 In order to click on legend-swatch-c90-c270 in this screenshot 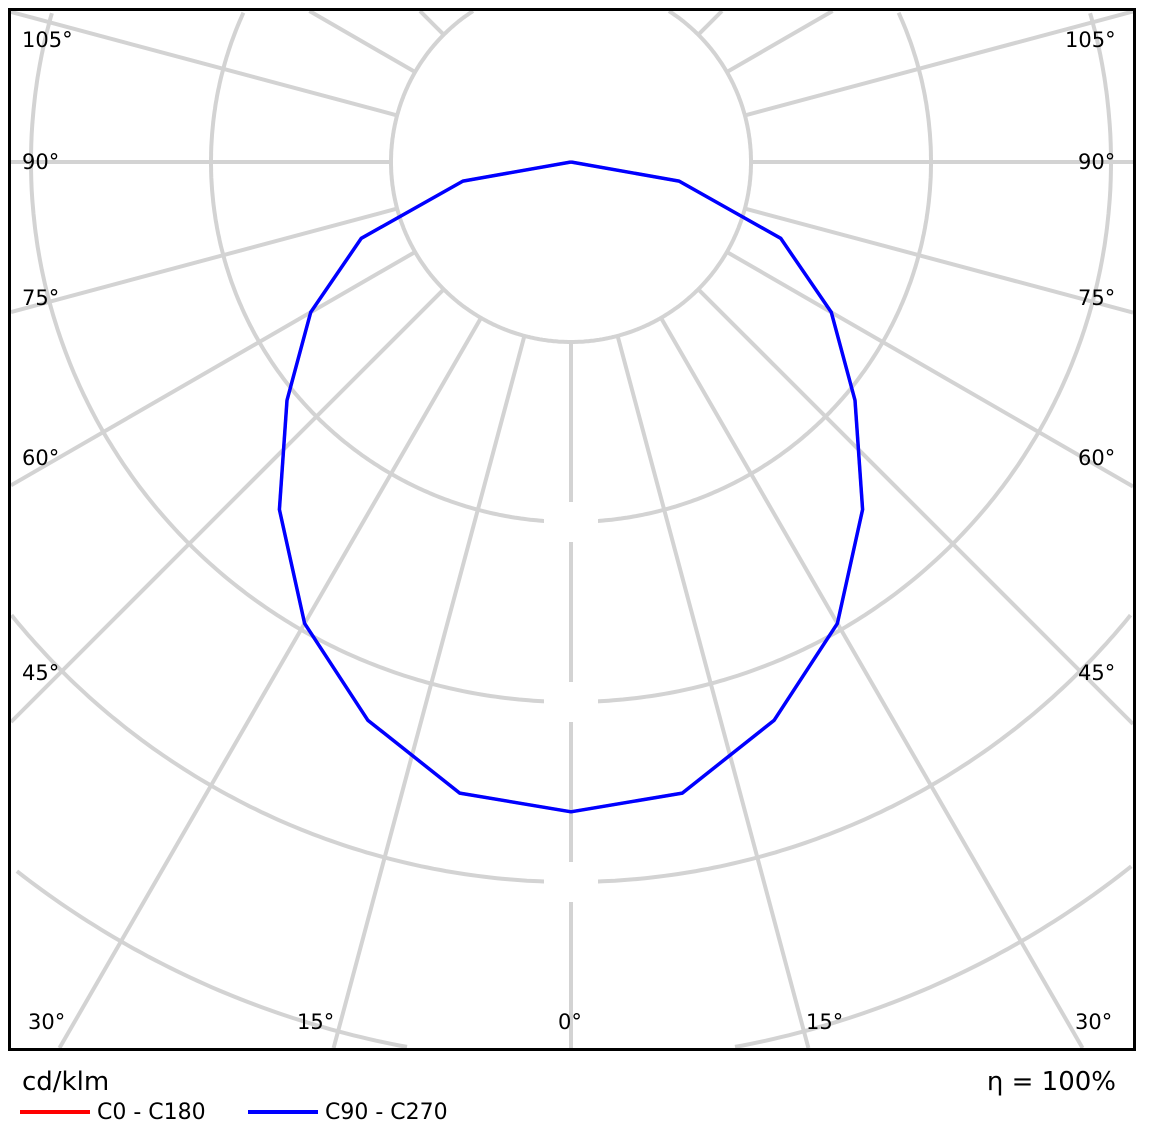, I will do `click(283, 1112)`.